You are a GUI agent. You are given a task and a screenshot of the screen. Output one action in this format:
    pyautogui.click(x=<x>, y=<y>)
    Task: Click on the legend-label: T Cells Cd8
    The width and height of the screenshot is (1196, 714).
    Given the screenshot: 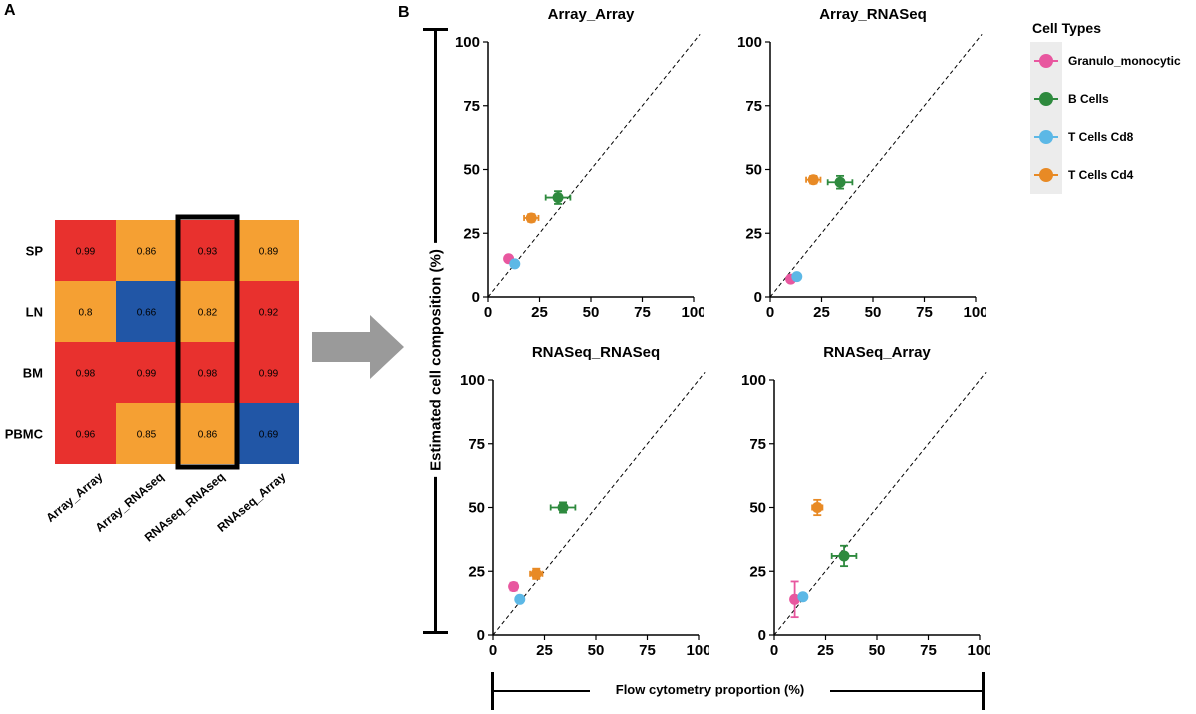 What is the action you would take?
    pyautogui.click(x=1101, y=137)
    